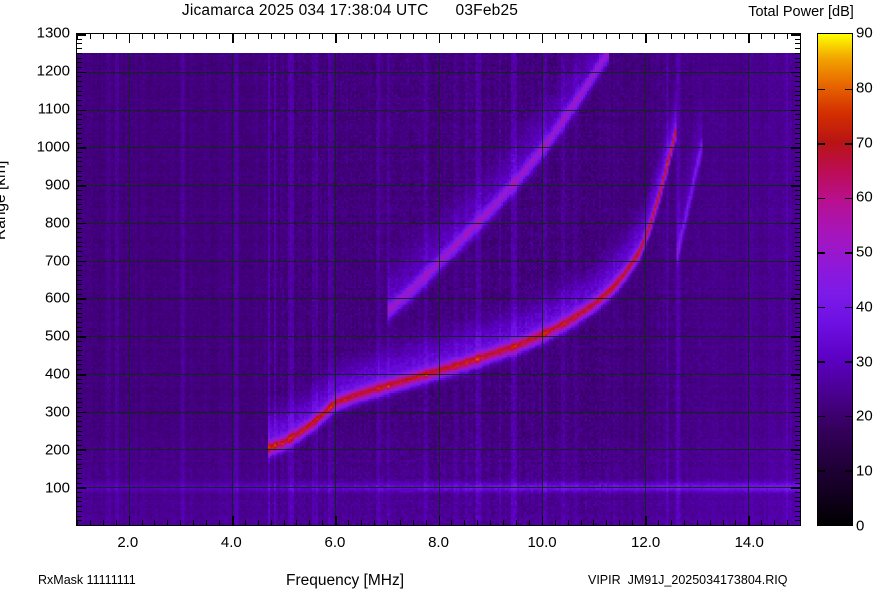 The image size is (884, 595). I want to click on colorbar, so click(835, 279).